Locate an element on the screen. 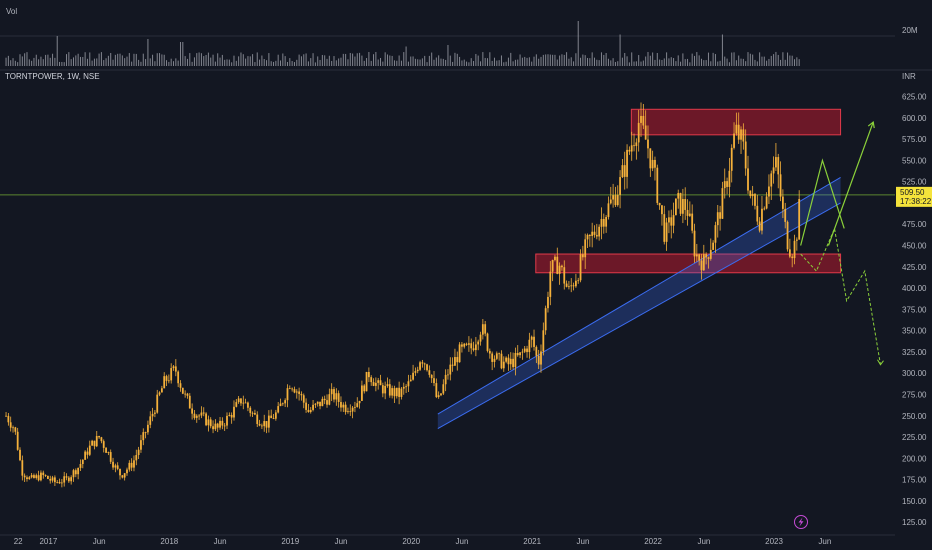  y-tick-label: 350.00 is located at coordinates (914, 331).